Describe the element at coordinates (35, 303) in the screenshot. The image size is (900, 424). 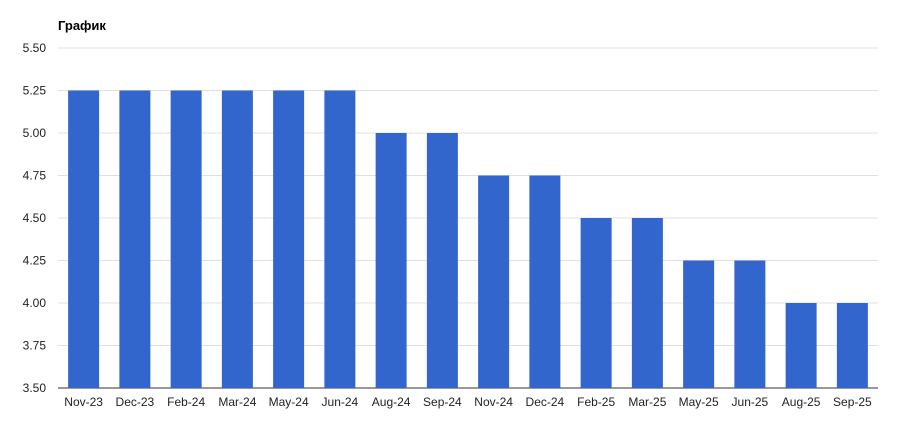
I see `y-tick-label: 4.00` at that location.